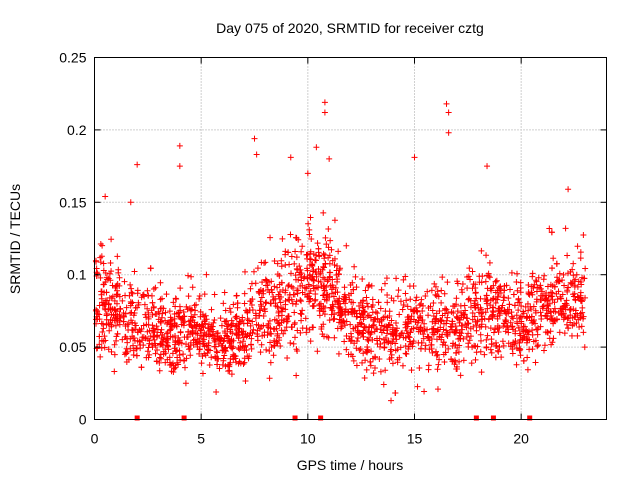 This screenshot has width=640, height=480. What do you see at coordinates (308, 439) in the screenshot?
I see `x-tick-label: 10` at bounding box center [308, 439].